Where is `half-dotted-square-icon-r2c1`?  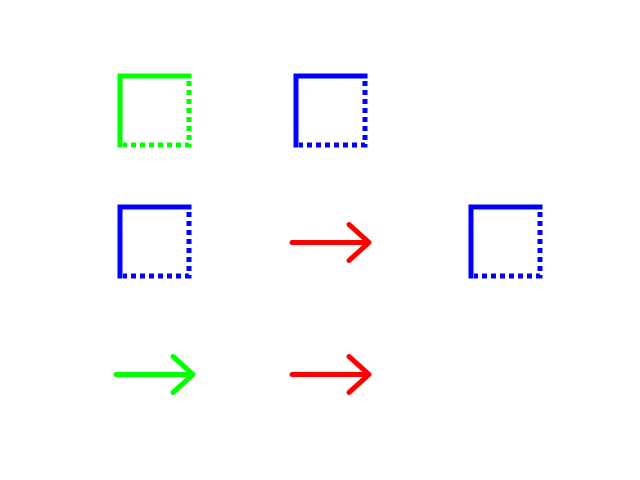
half-dotted-square-icon-r2c1 is located at coordinates (154, 241).